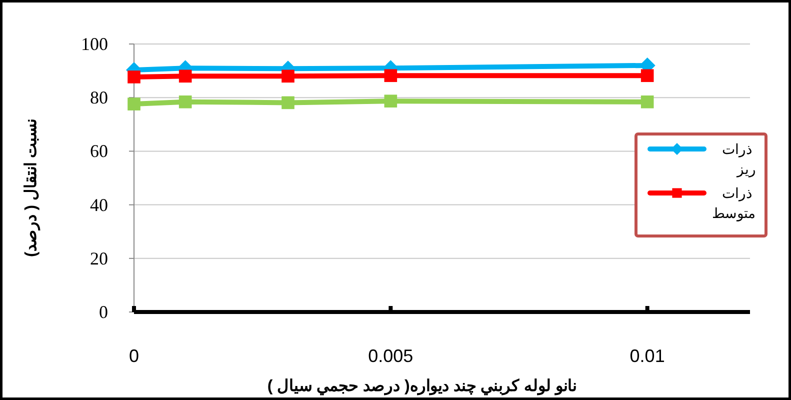 Image resolution: width=791 pixels, height=400 pixels. Describe the element at coordinates (647, 356) in the screenshot. I see `x-tick-label: 0.01` at that location.